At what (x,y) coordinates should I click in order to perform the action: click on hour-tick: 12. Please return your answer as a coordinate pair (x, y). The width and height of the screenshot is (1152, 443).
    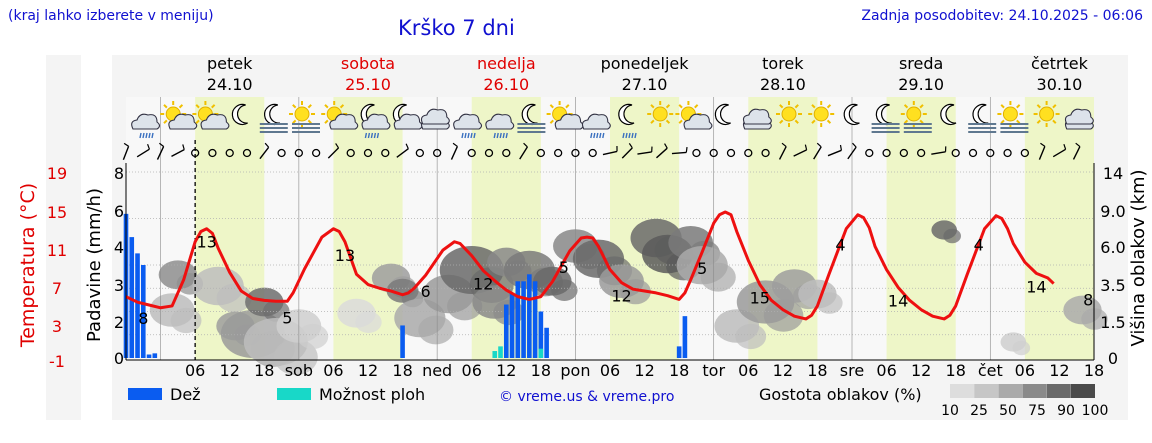
    Looking at the image, I should click on (1059, 370).